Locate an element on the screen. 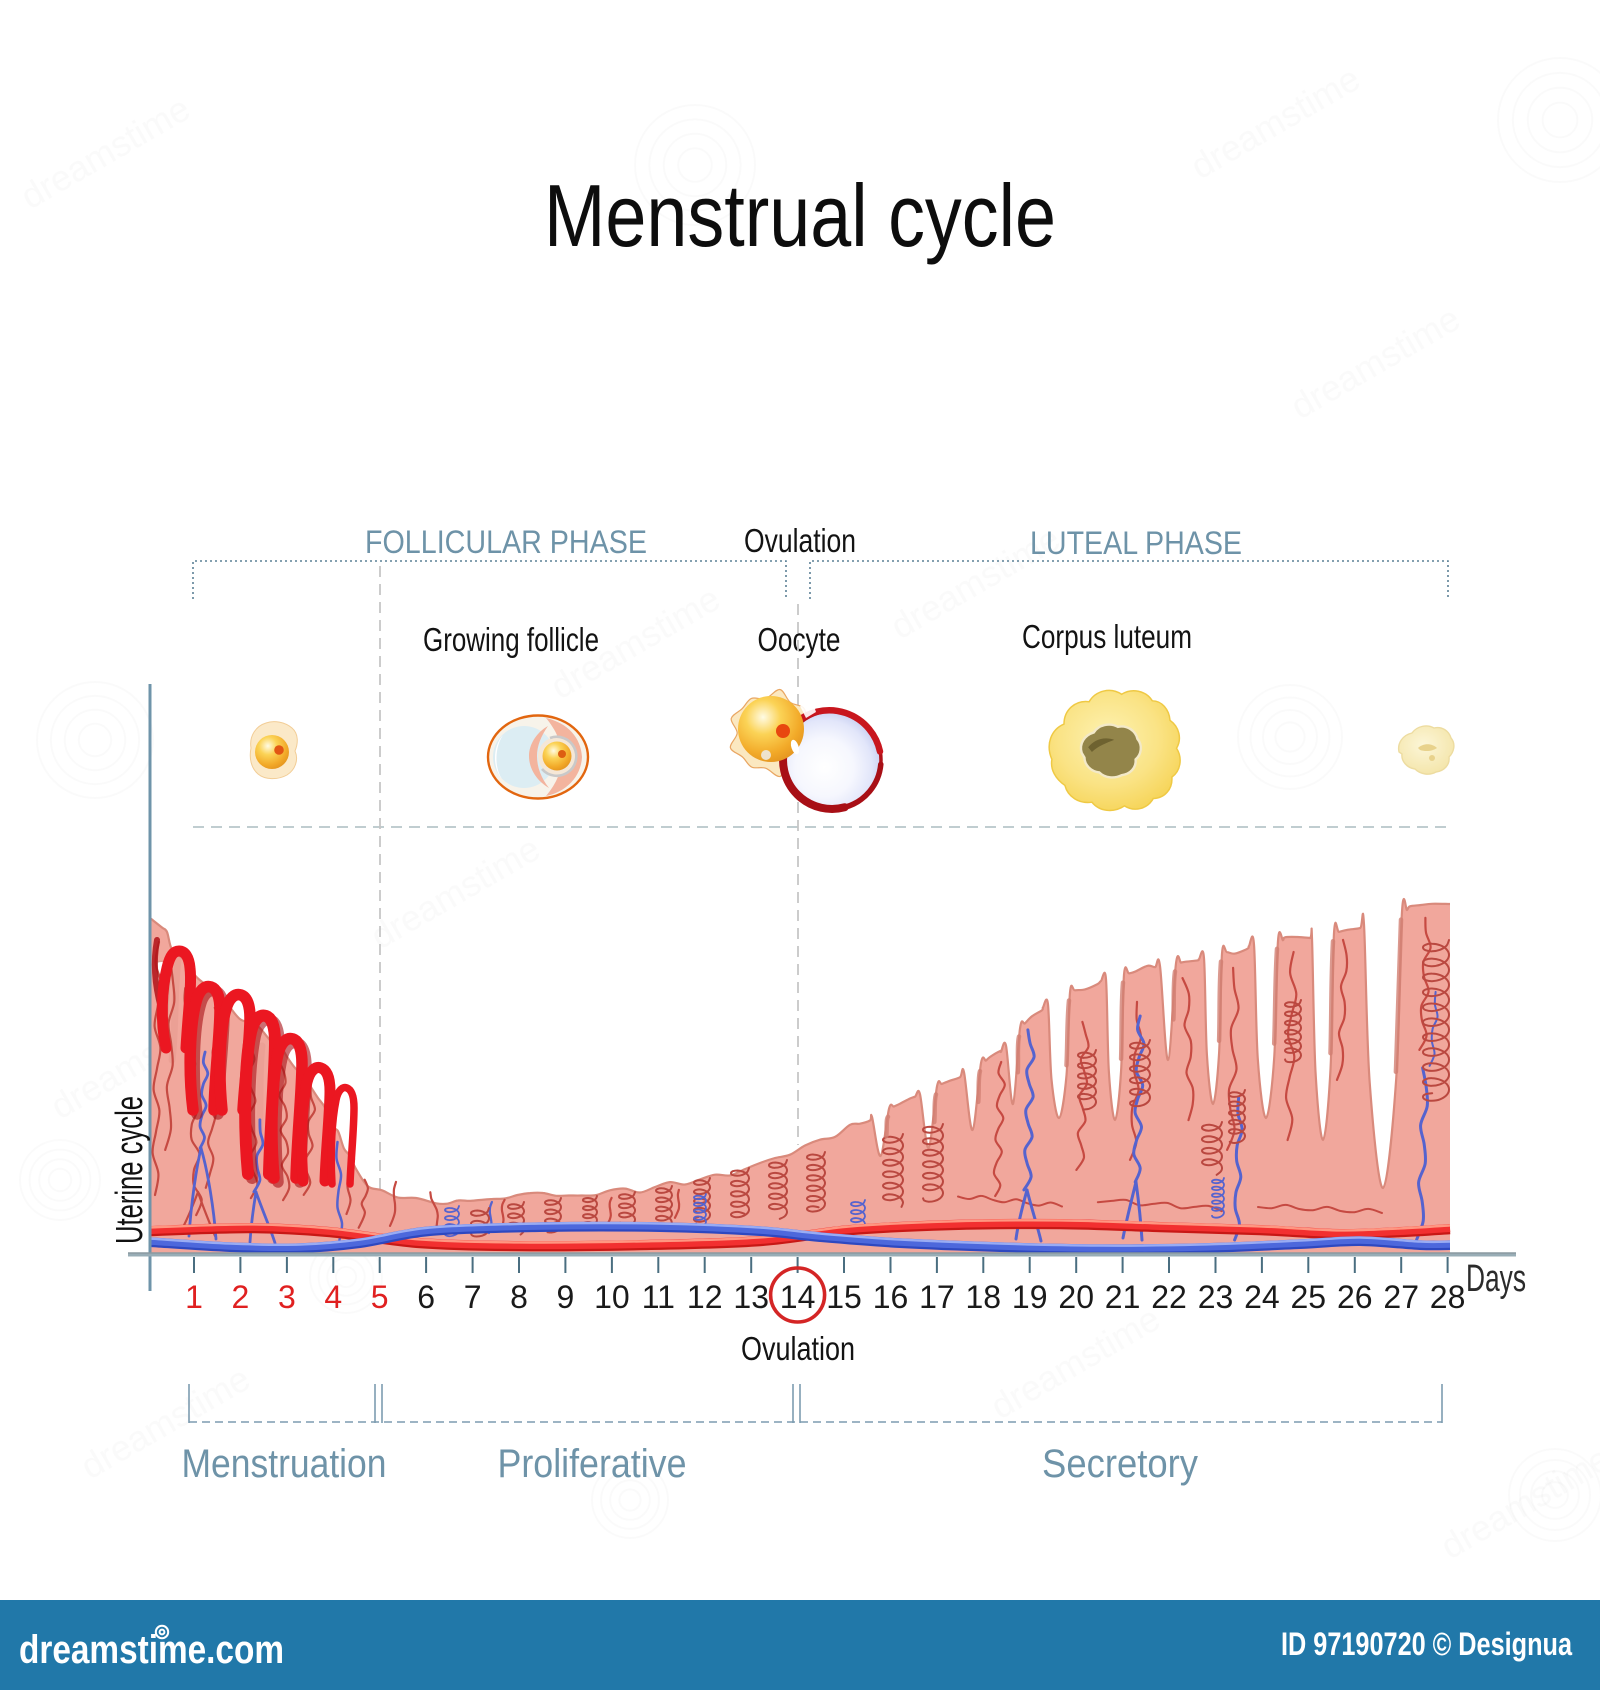  svg-text: FOLLICULAR PHASE is located at coordinates (506, 542).